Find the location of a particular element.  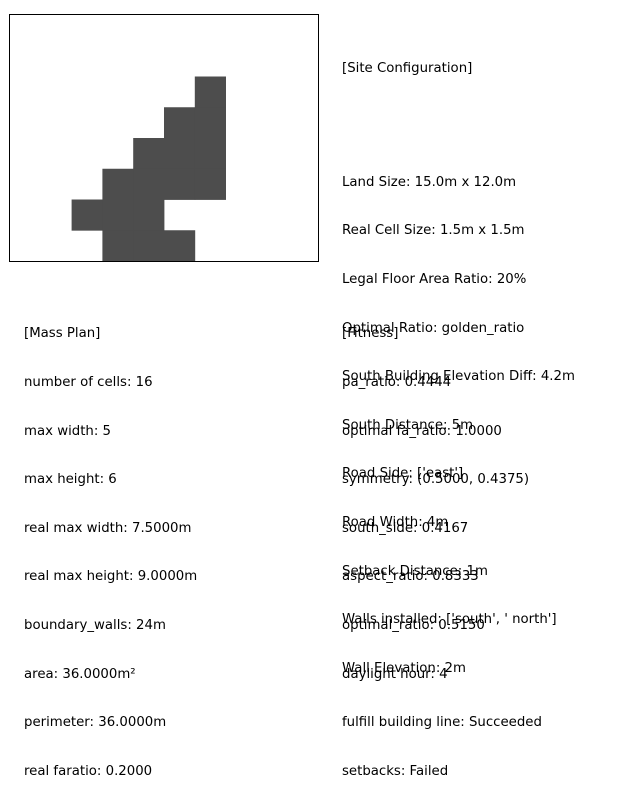

site-config-line: Legal Floor Area Ratio: 20% is located at coordinates (434, 279).